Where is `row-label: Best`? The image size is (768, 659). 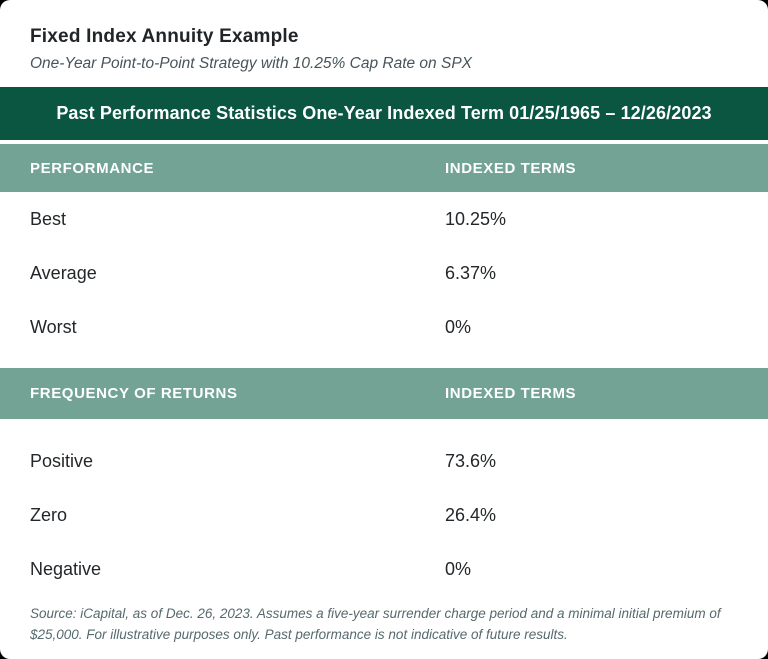 row-label: Best is located at coordinates (48, 218).